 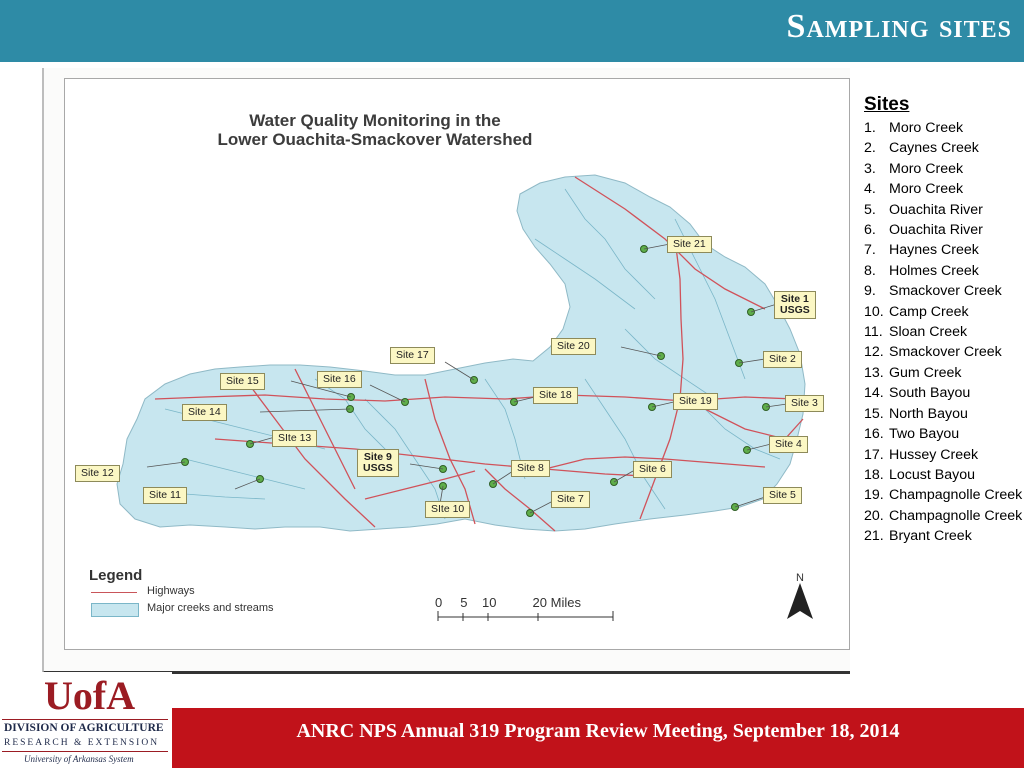 What do you see at coordinates (555, 395) in the screenshot?
I see `site-label-18: Site 18` at bounding box center [555, 395].